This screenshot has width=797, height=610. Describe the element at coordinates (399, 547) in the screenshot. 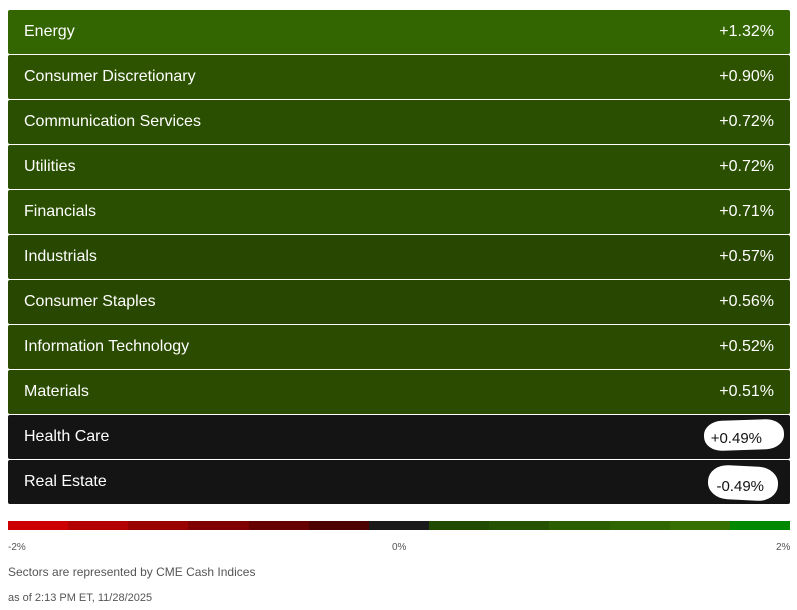

I see `scale-mid-label: 0%` at that location.